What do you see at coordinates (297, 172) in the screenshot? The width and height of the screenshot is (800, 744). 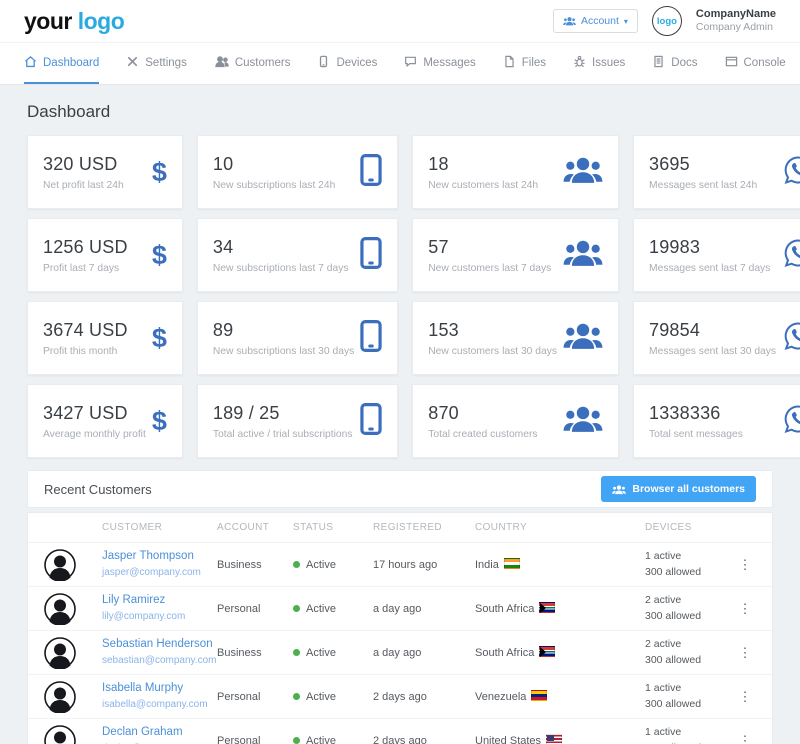 I see `stat-card: 10 New subscriptions last 24h` at bounding box center [297, 172].